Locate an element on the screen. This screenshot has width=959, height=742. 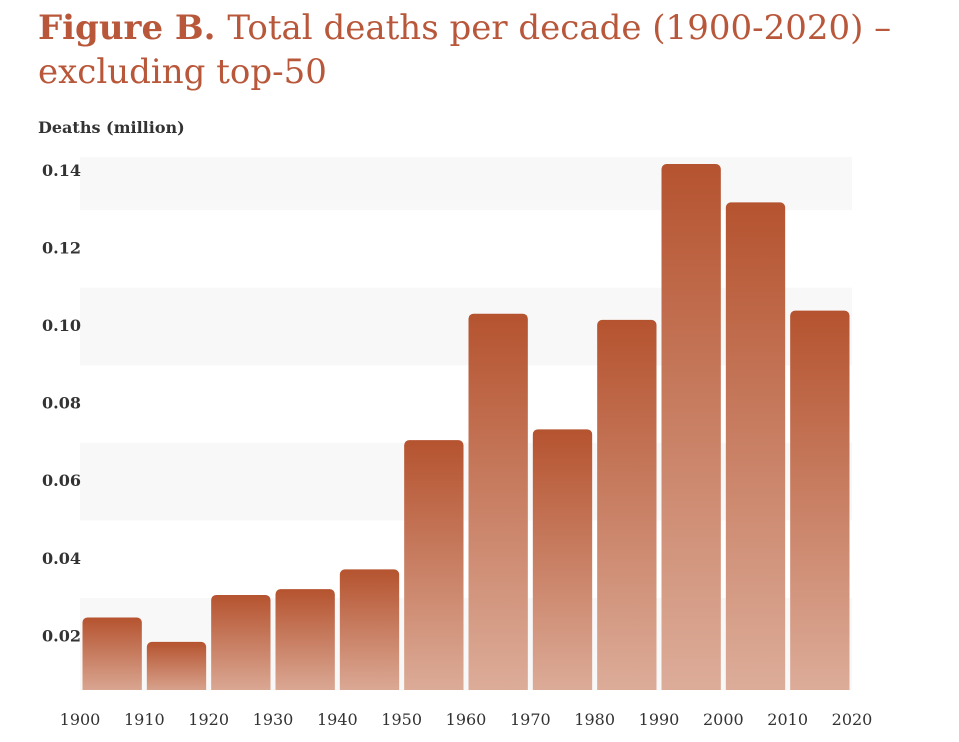
y-tick-label: 0.08 is located at coordinates (61, 403).